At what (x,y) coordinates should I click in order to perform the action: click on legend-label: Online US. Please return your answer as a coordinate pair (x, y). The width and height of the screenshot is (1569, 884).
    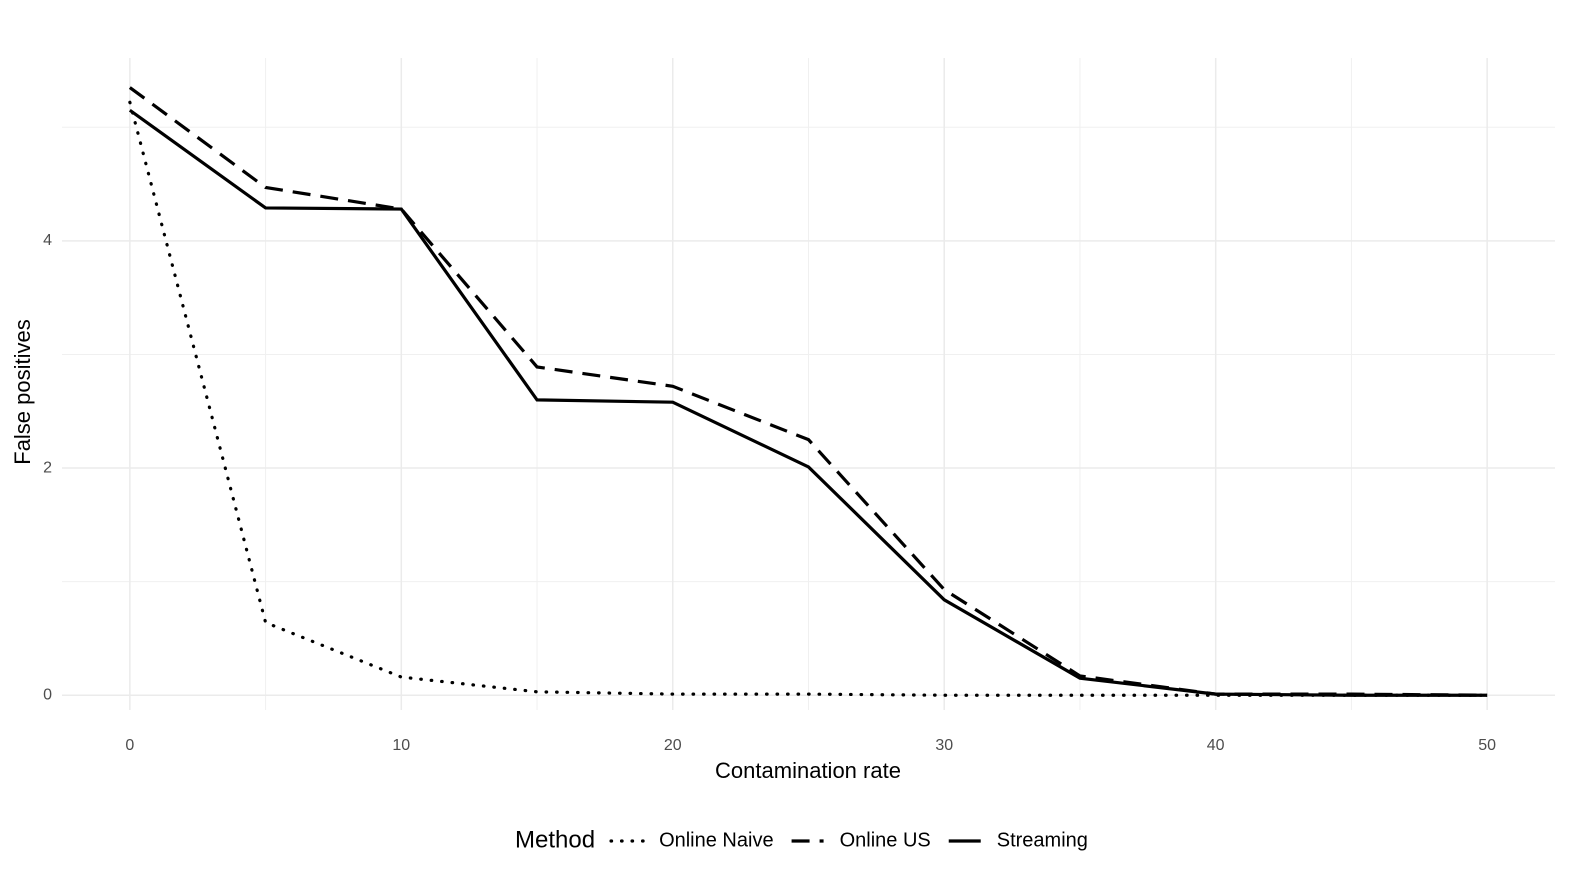
    Looking at the image, I should click on (885, 840).